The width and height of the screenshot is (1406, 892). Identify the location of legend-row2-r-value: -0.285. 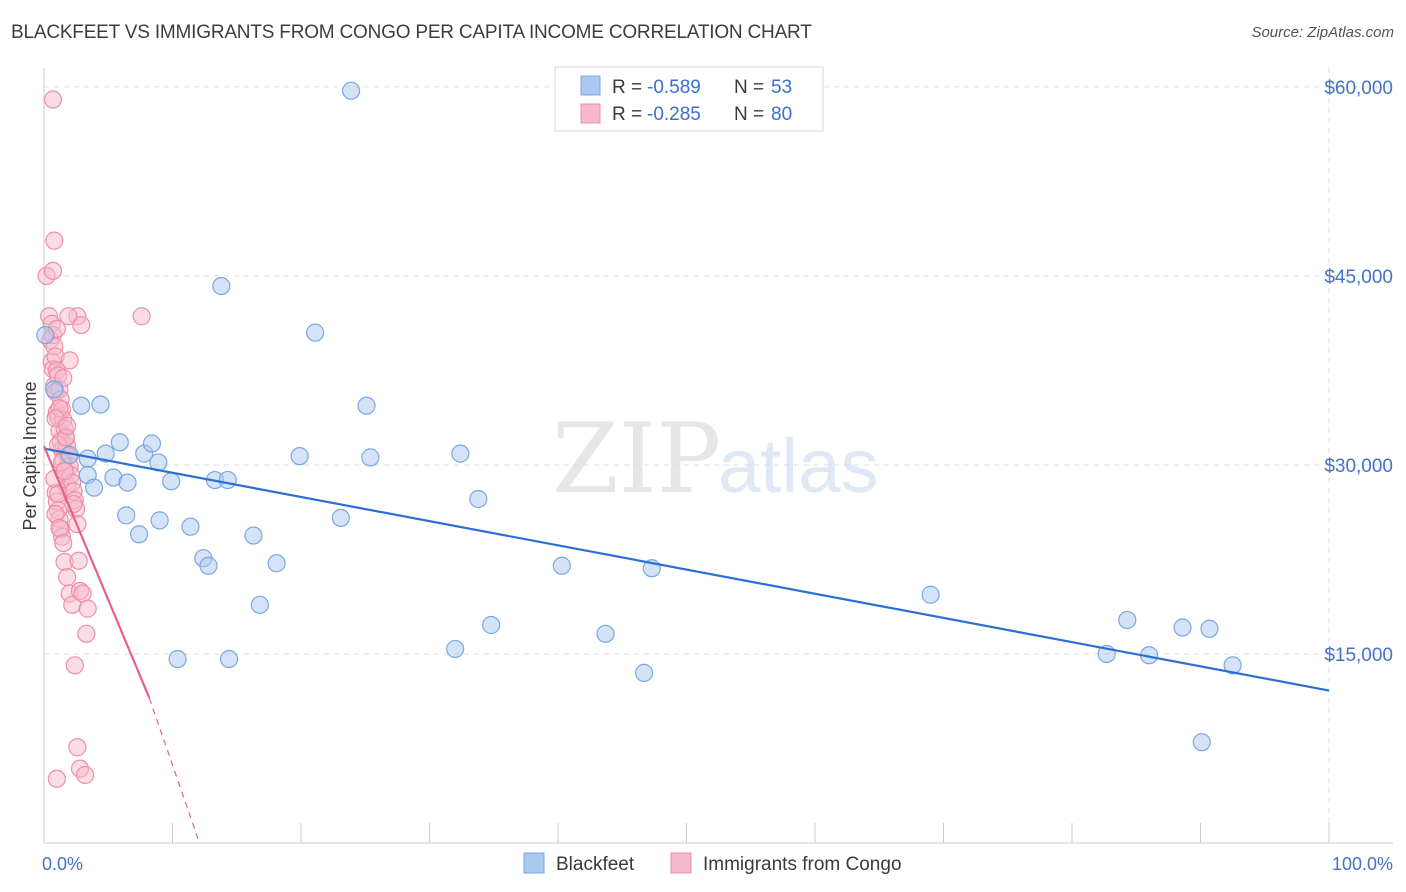
(674, 114).